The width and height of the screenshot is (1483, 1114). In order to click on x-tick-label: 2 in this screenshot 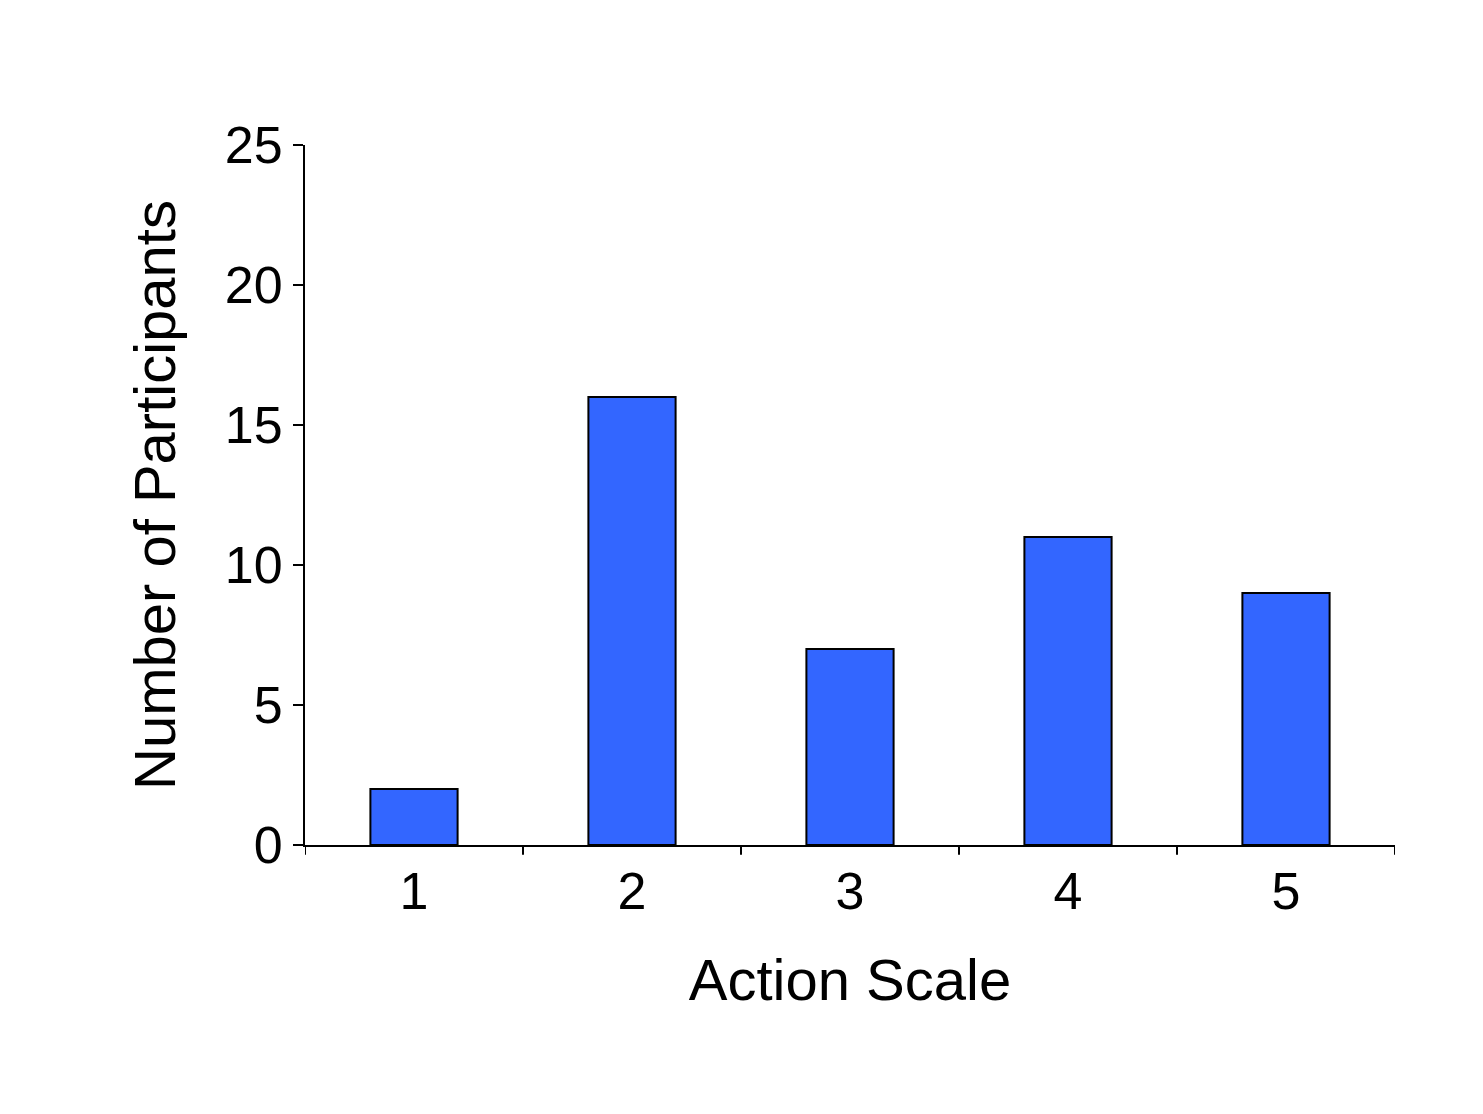, I will do `click(632, 891)`.